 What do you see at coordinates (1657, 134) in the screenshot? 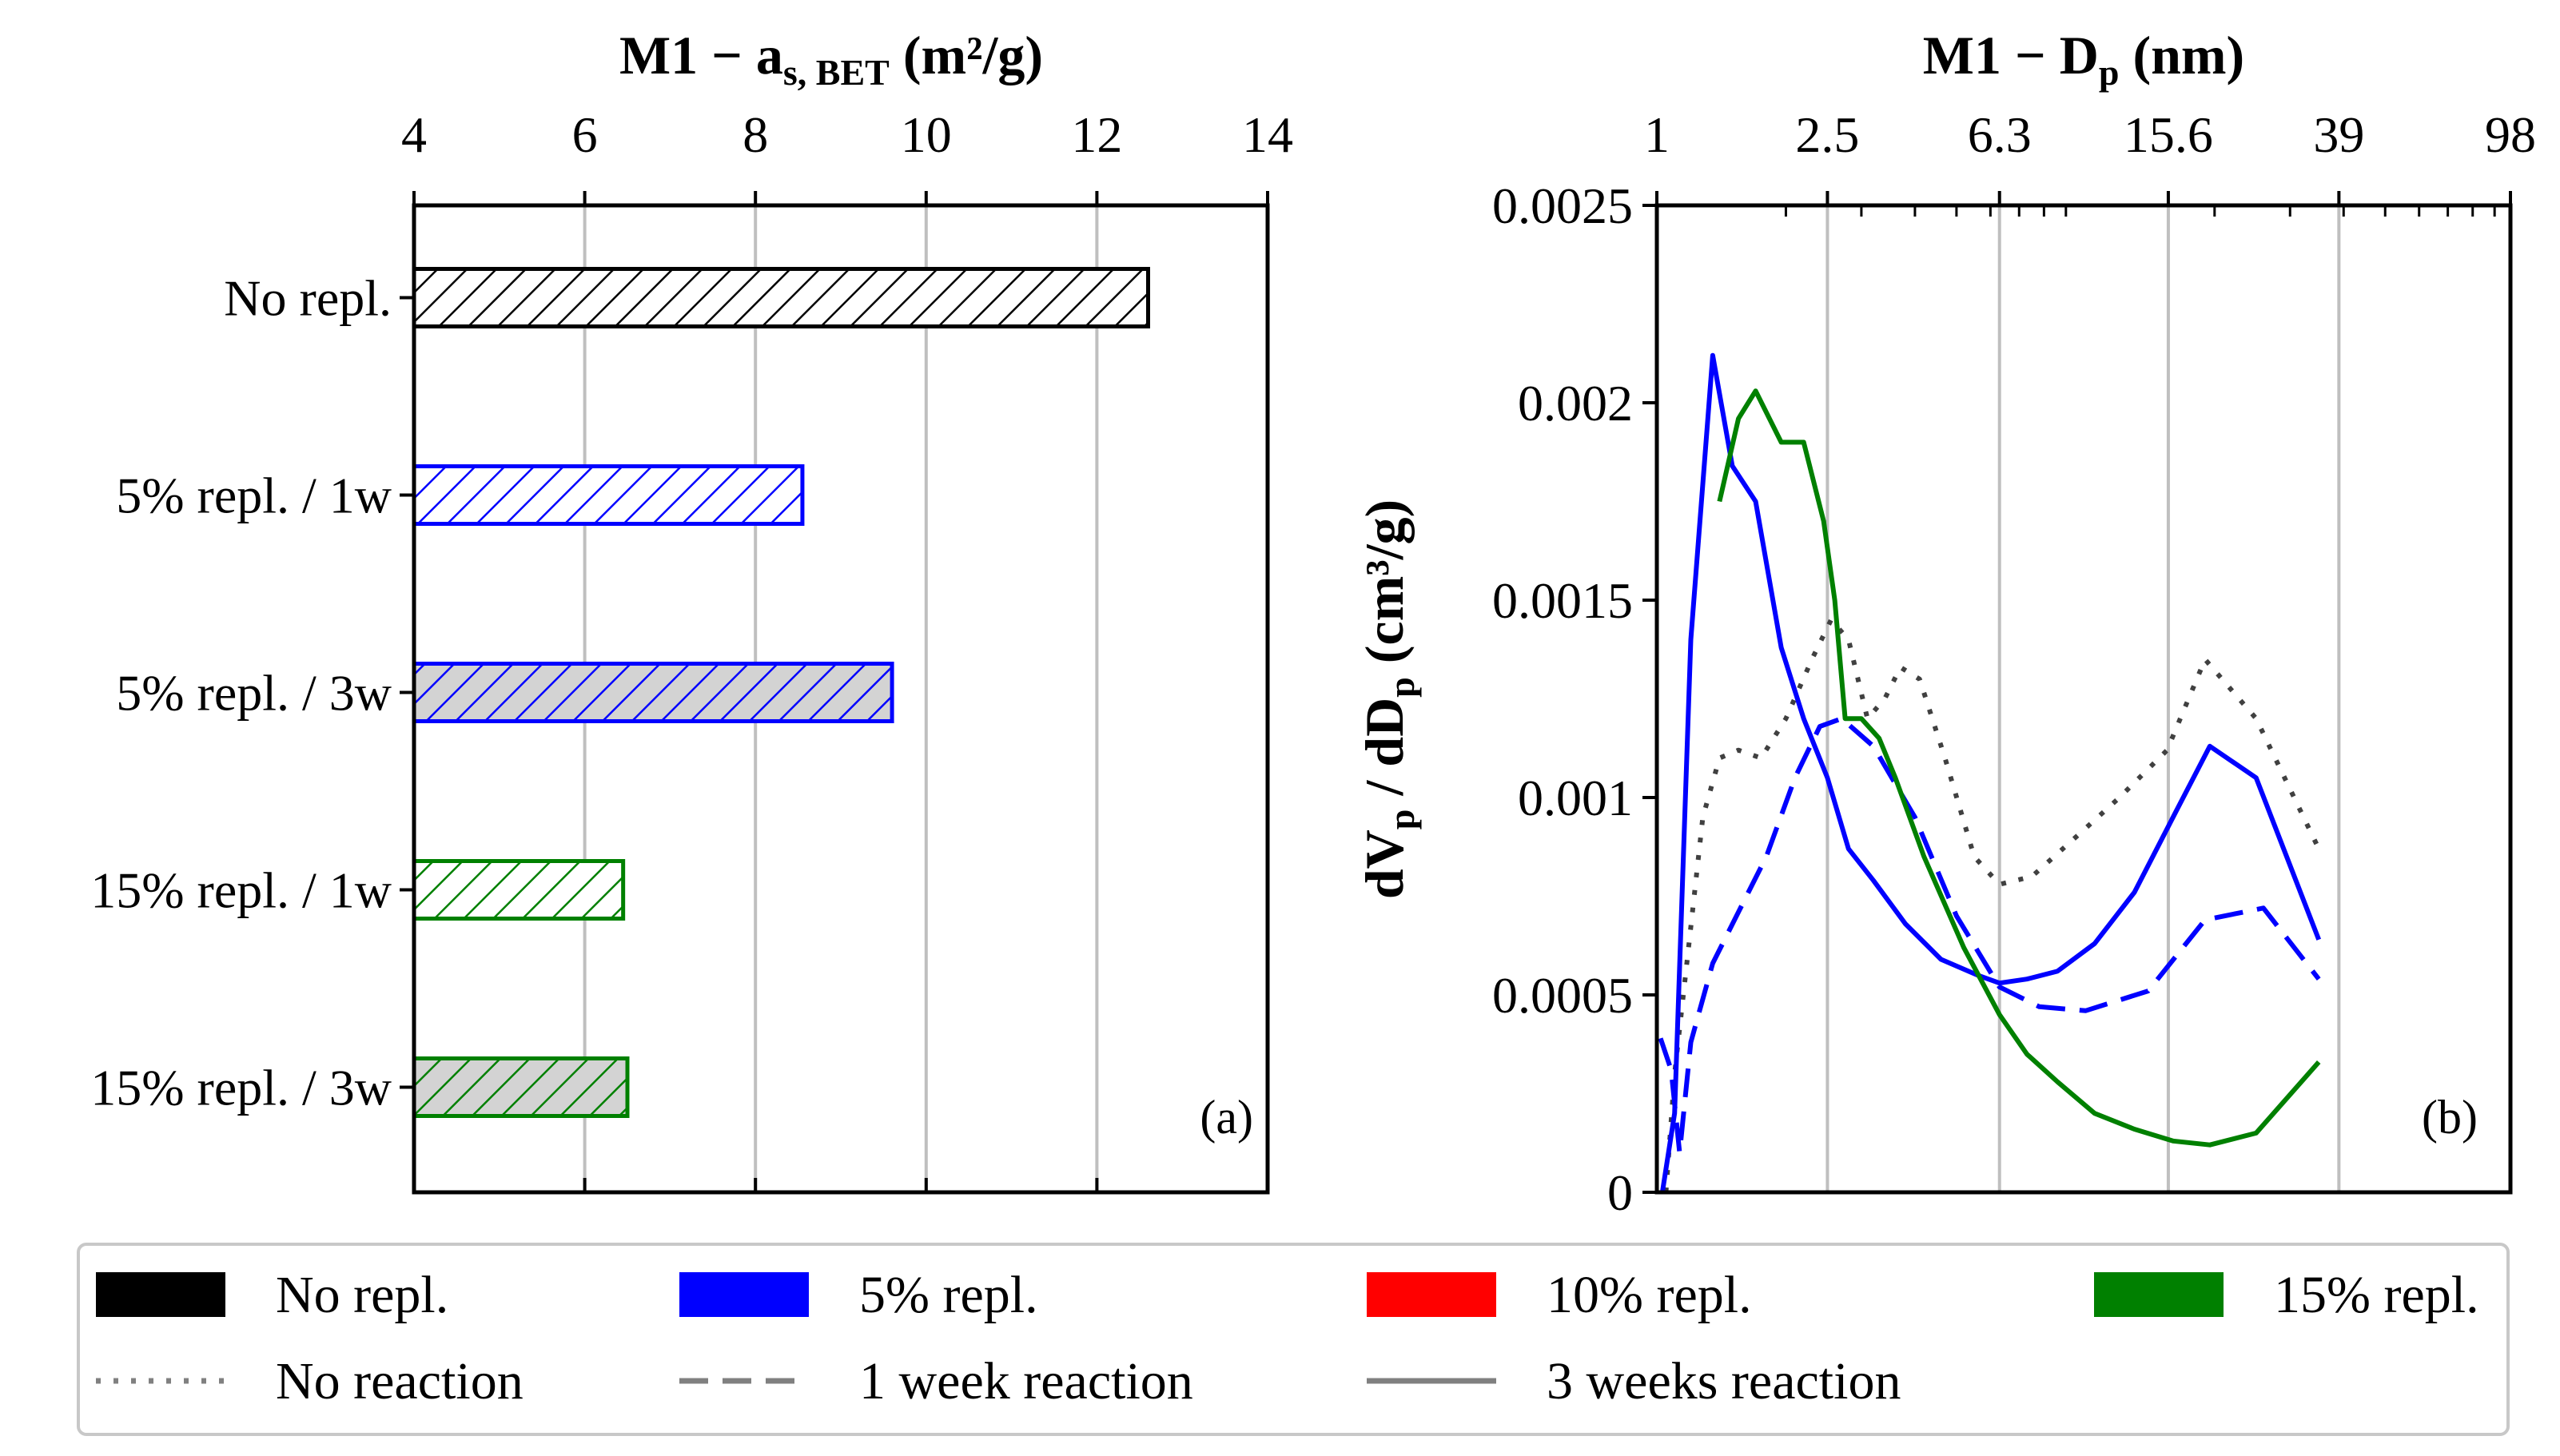
I see `x-tick-label: 1` at bounding box center [1657, 134].